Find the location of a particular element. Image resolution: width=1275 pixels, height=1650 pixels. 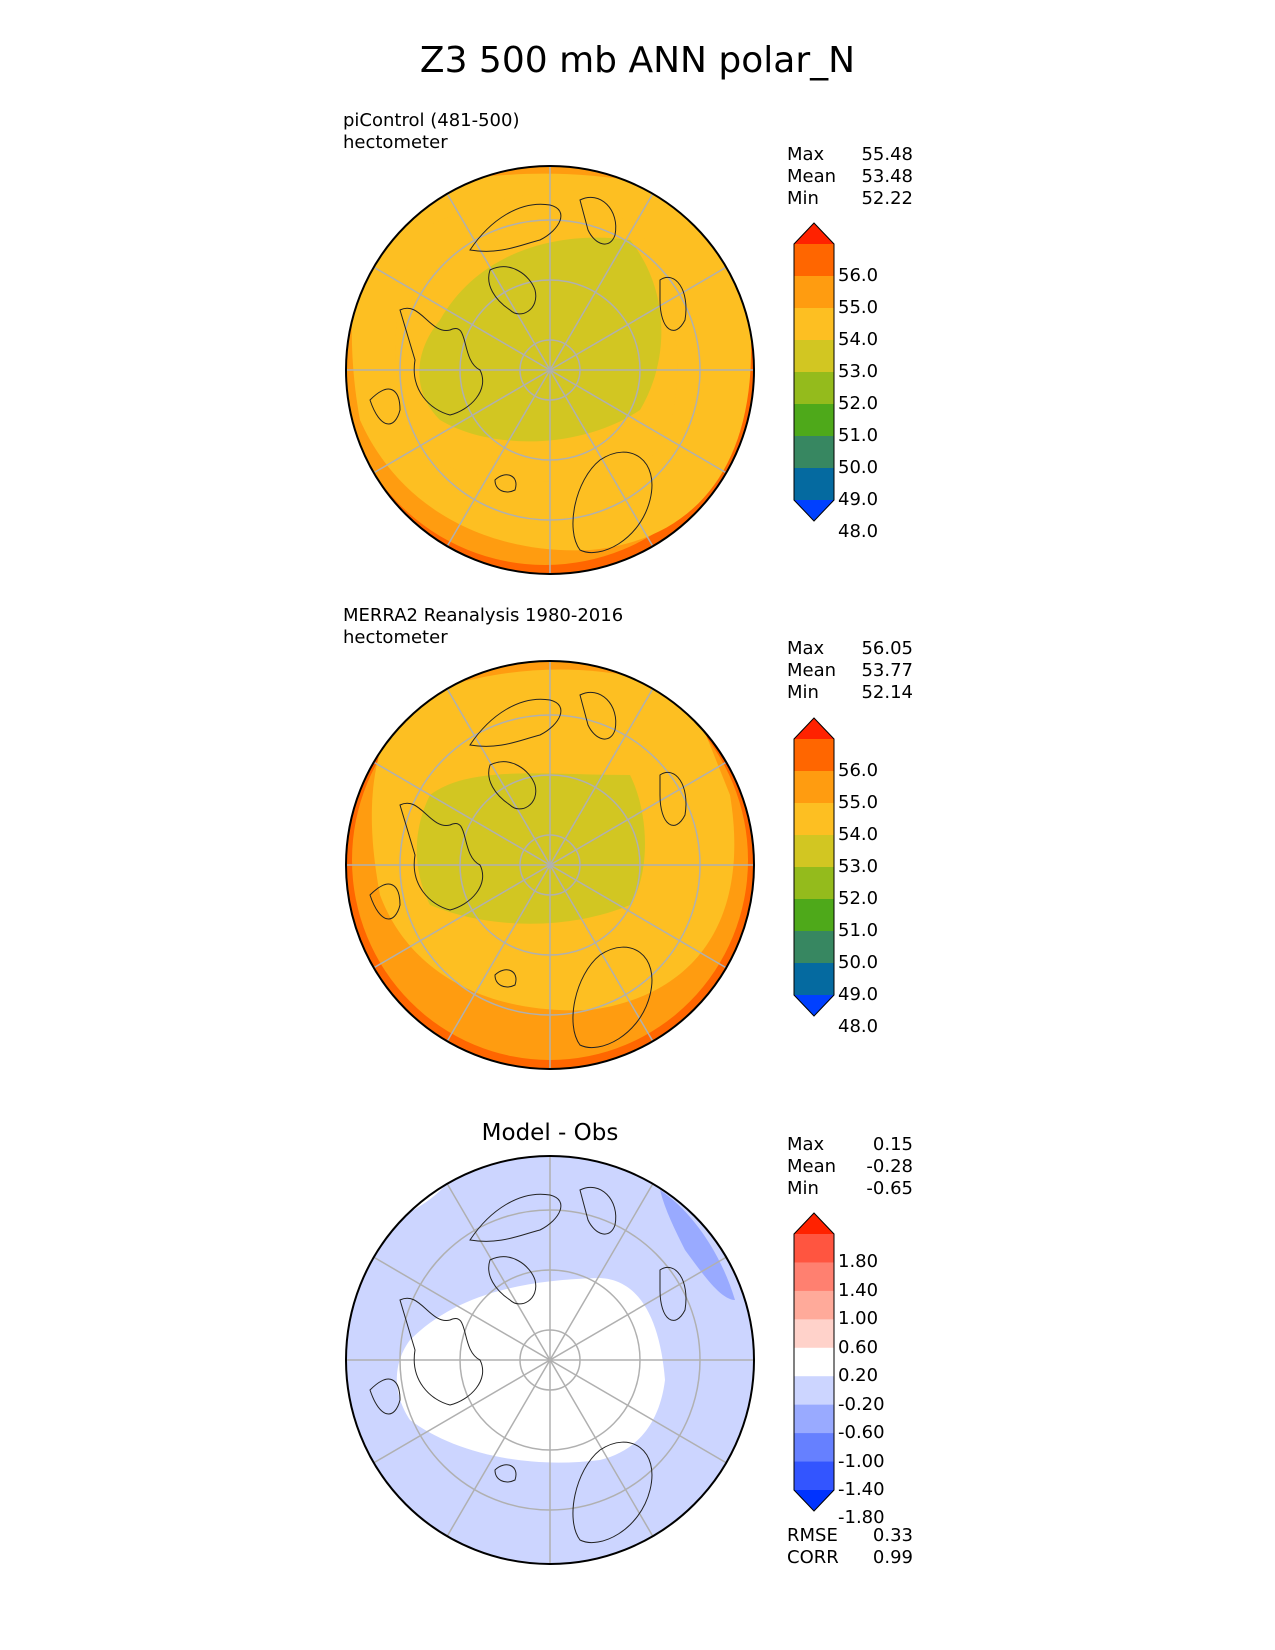

panel-2-case-name: MERRA2 Reanalysis 1980-2016 is located at coordinates (483, 615).